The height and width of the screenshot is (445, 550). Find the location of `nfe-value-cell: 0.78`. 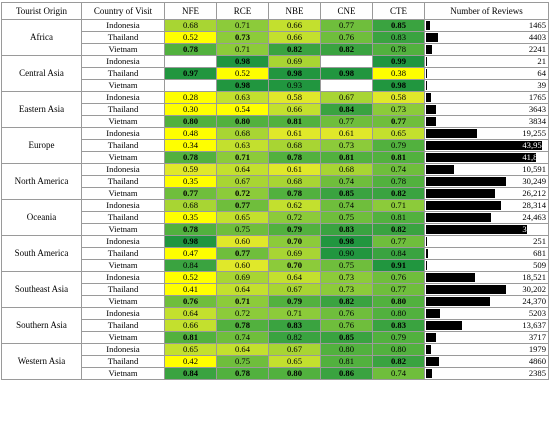

nfe-value-cell: 0.78 is located at coordinates (190, 229).